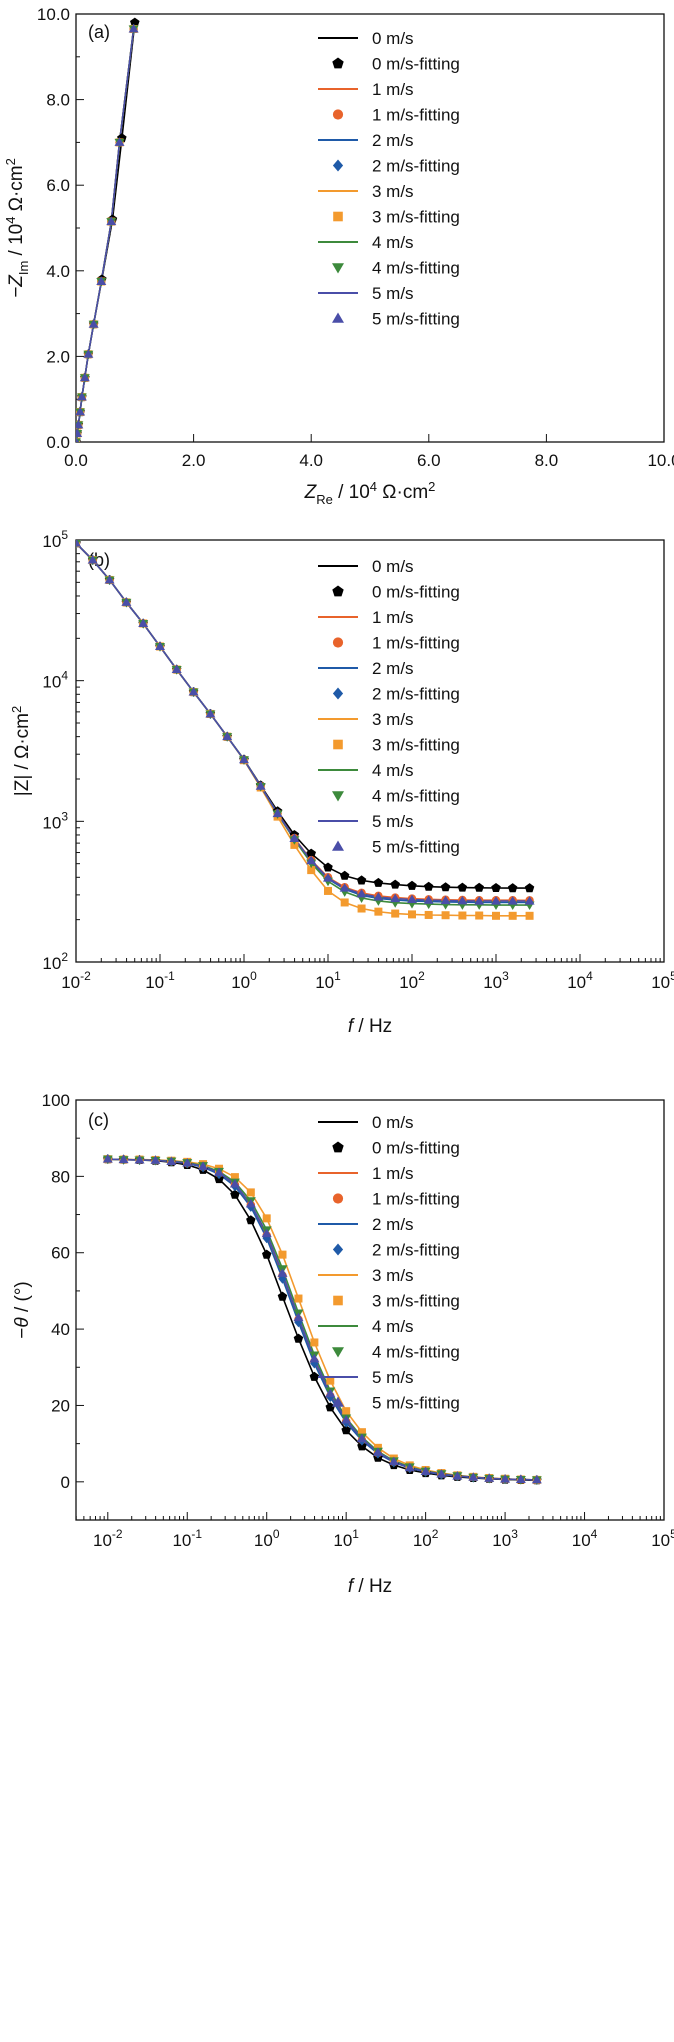 Image resolution: width=674 pixels, height=2042 pixels. Describe the element at coordinates (56, 1100) in the screenshot. I see `y-tick-label: 100` at that location.